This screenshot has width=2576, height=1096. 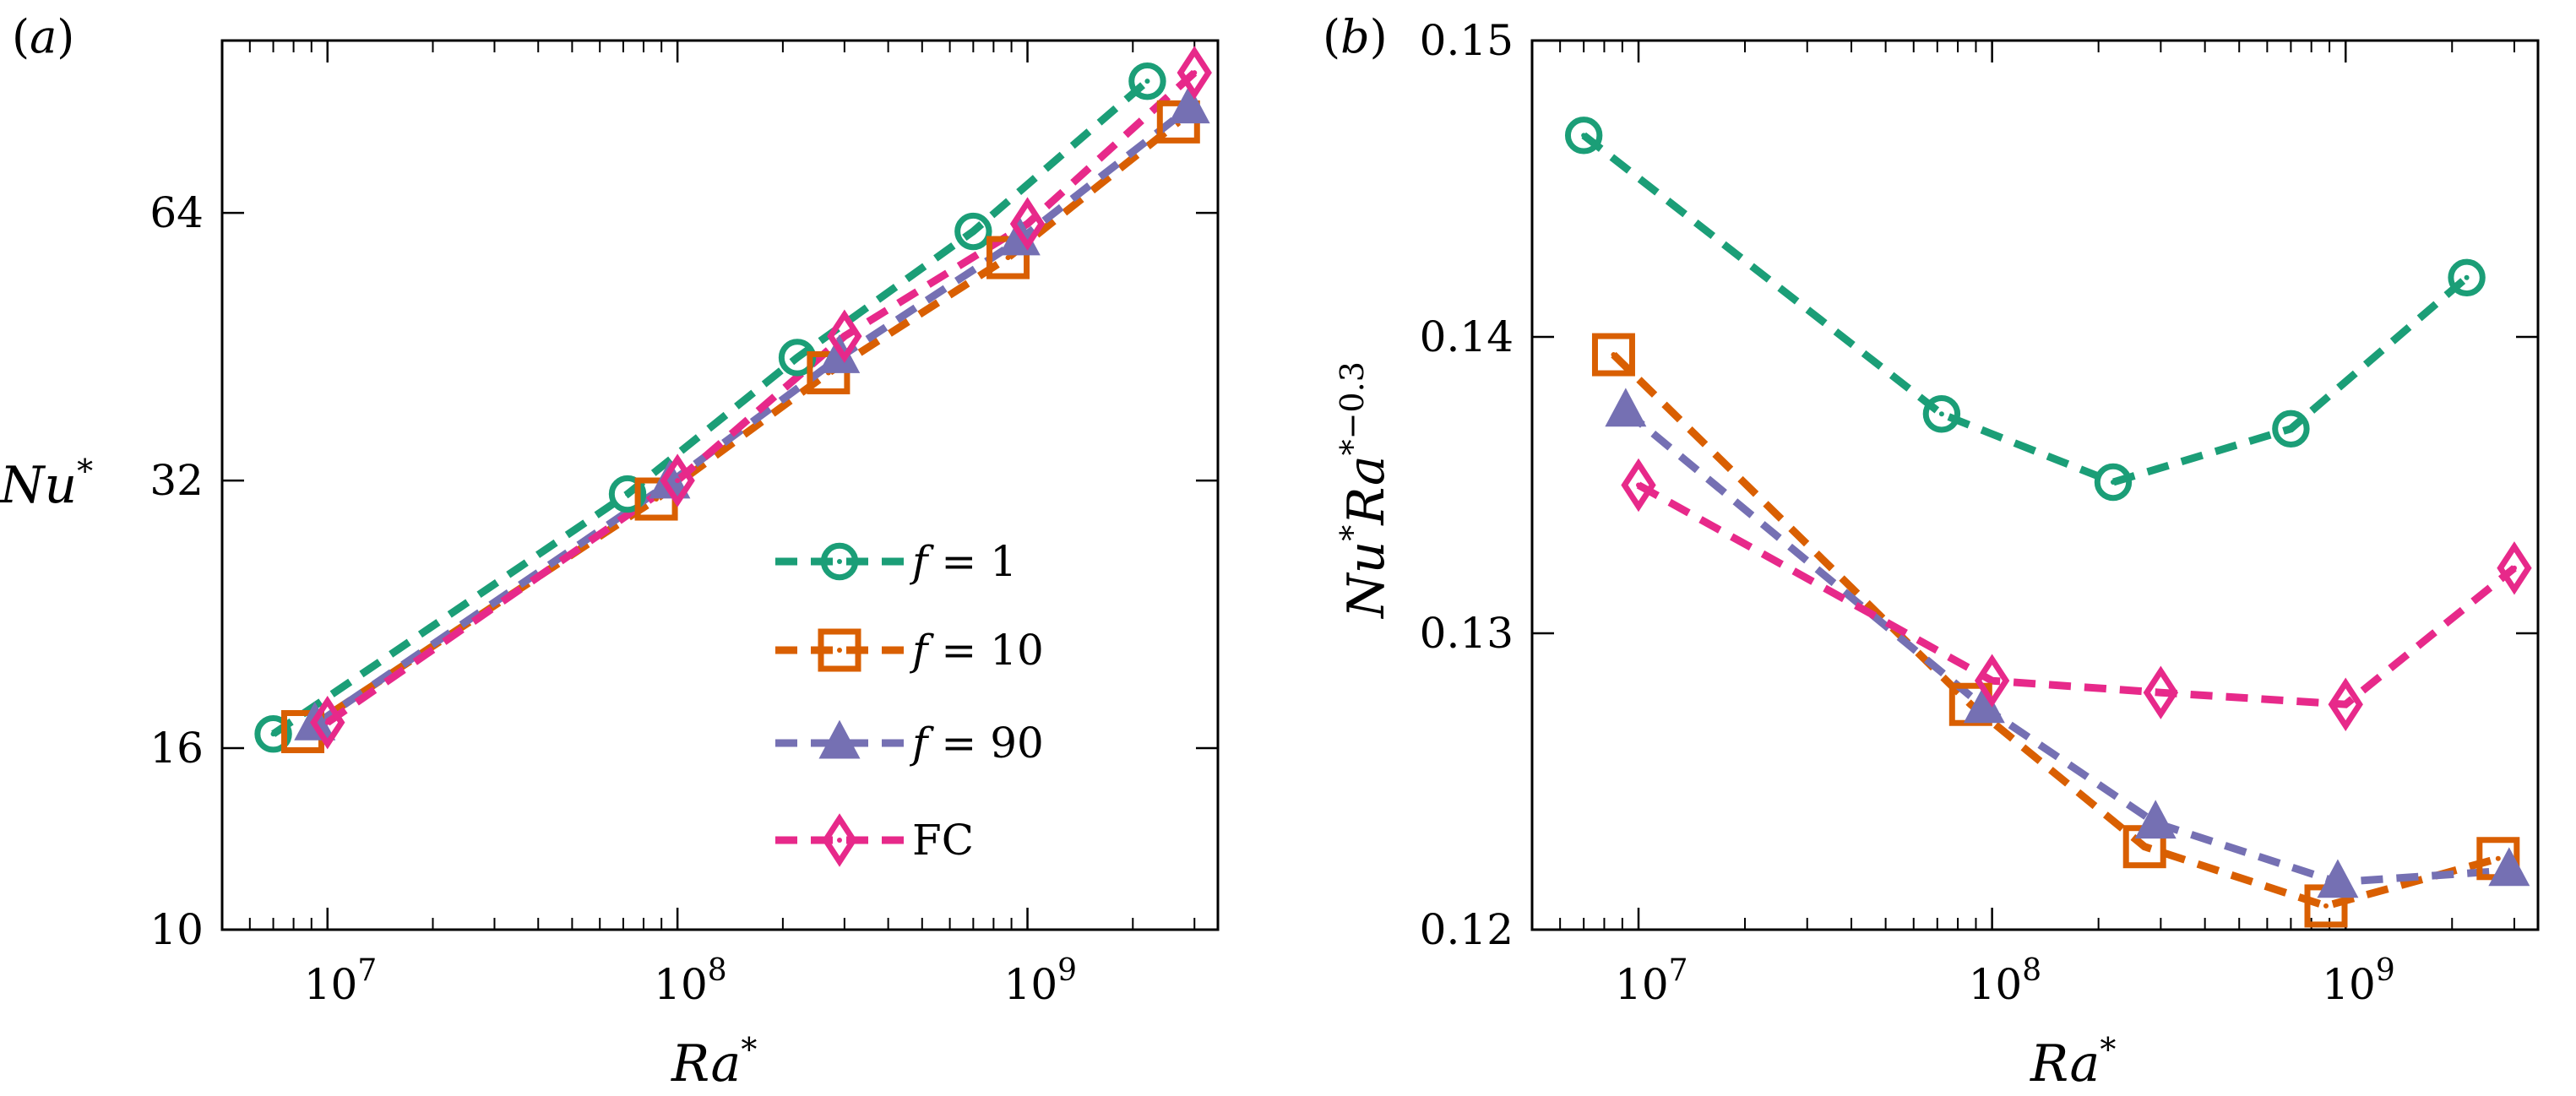 What do you see at coordinates (65, 36) in the screenshot?
I see `panel-a-paren-close: )` at bounding box center [65, 36].